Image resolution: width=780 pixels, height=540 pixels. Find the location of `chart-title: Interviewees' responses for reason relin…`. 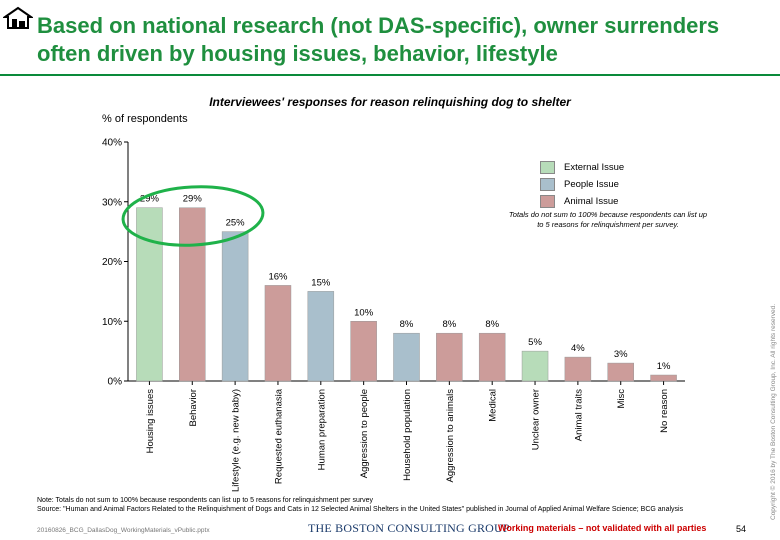

chart-title: Interviewees' responses for reason relin… is located at coordinates (390, 102).